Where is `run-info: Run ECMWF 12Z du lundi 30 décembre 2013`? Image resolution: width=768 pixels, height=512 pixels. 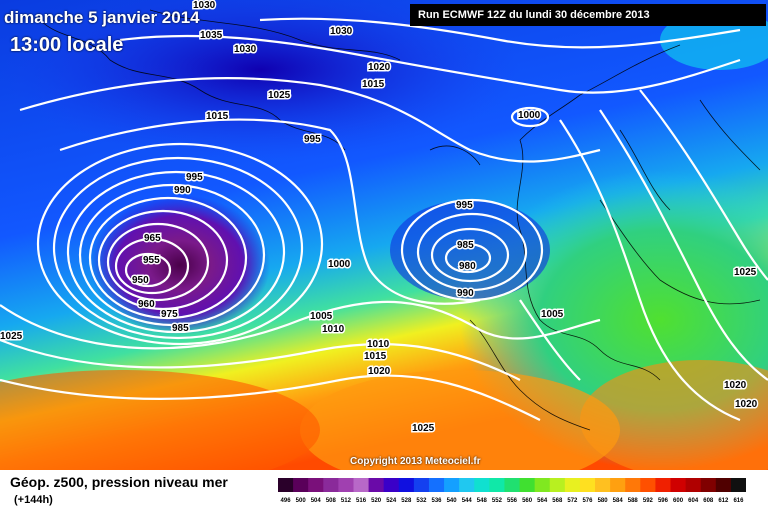 run-info: Run ECMWF 12Z du lundi 30 décembre 2013 is located at coordinates (588, 15).